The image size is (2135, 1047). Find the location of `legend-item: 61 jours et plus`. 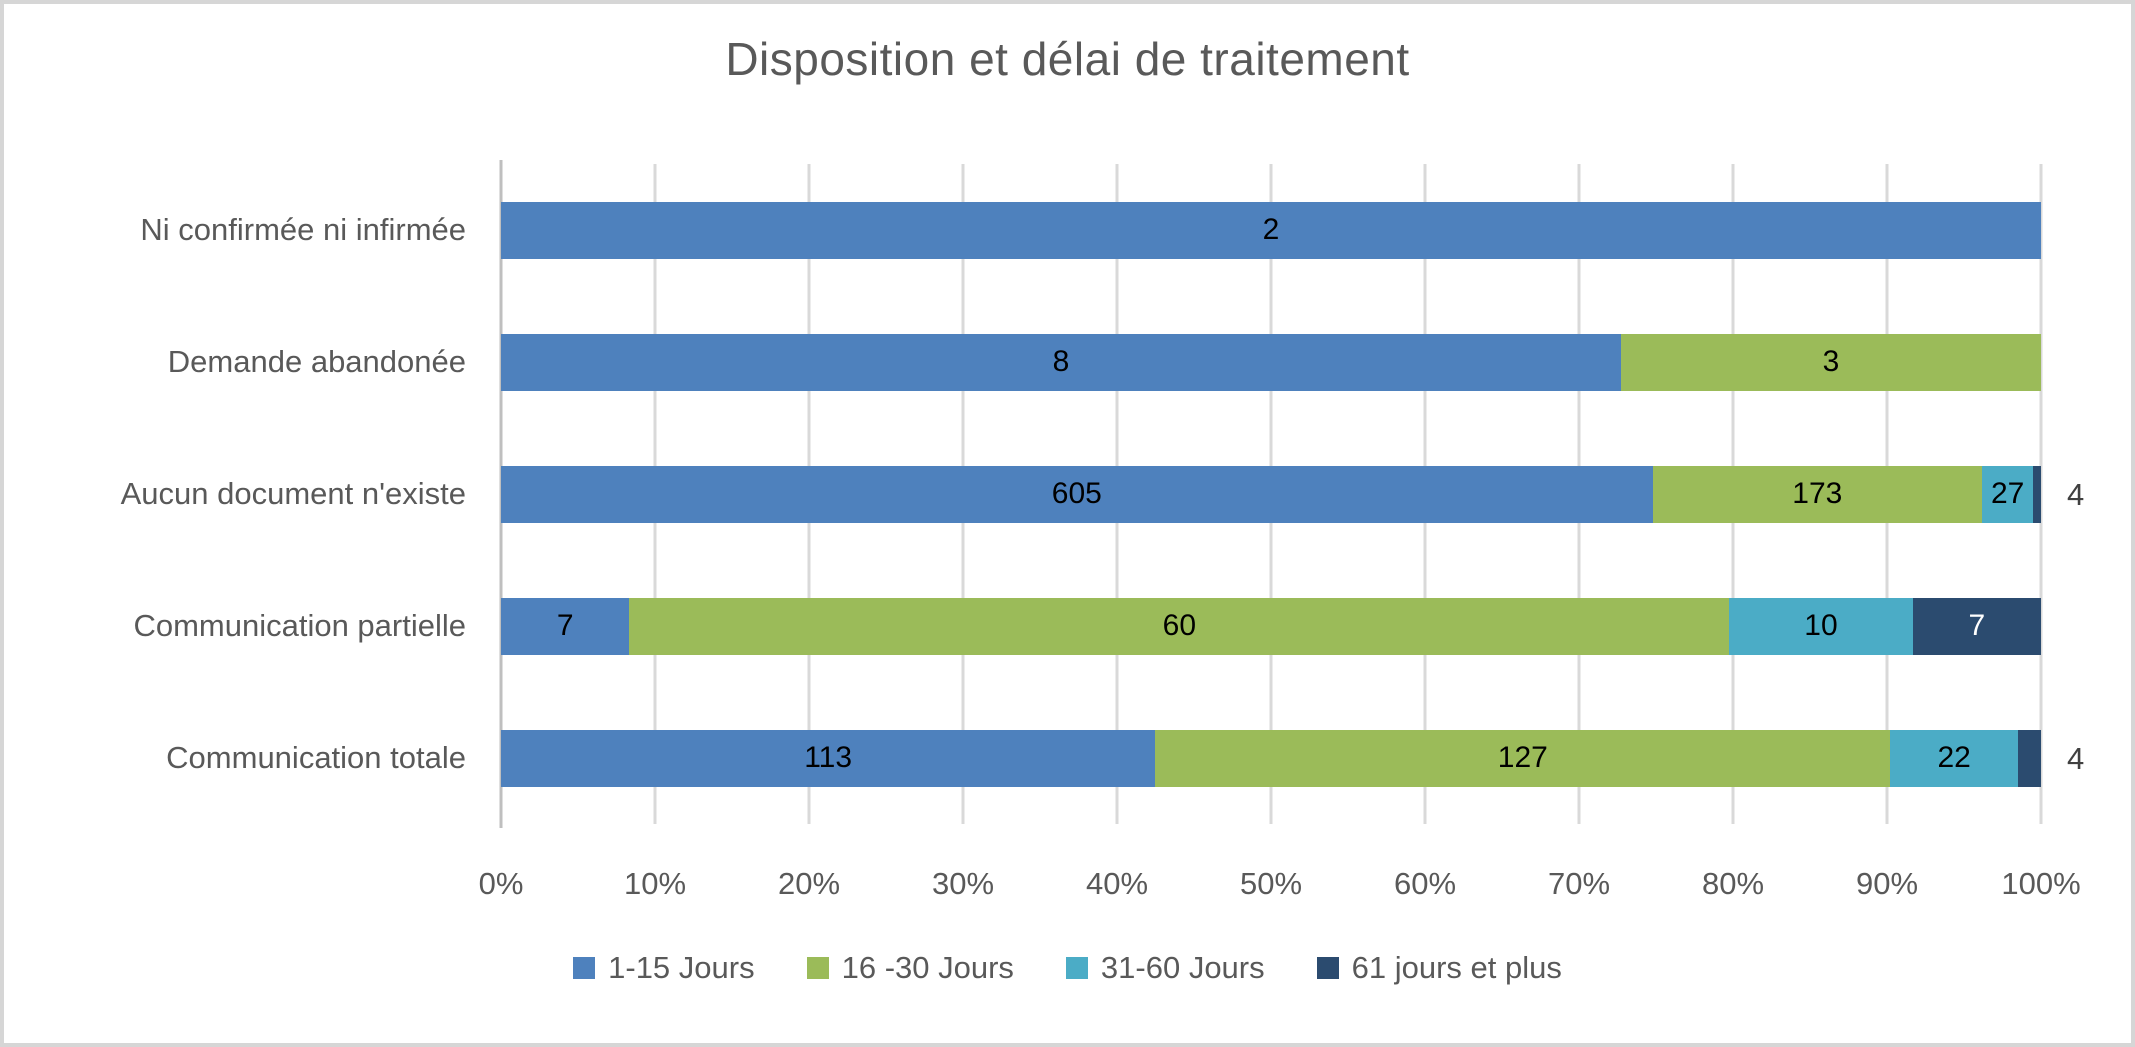

legend-item: 61 jours et plus is located at coordinates (1439, 968).